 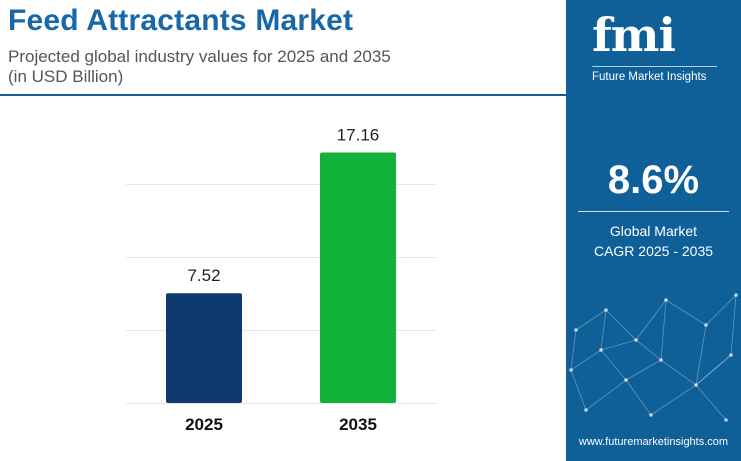 I want to click on bar-2025, so click(x=204, y=348).